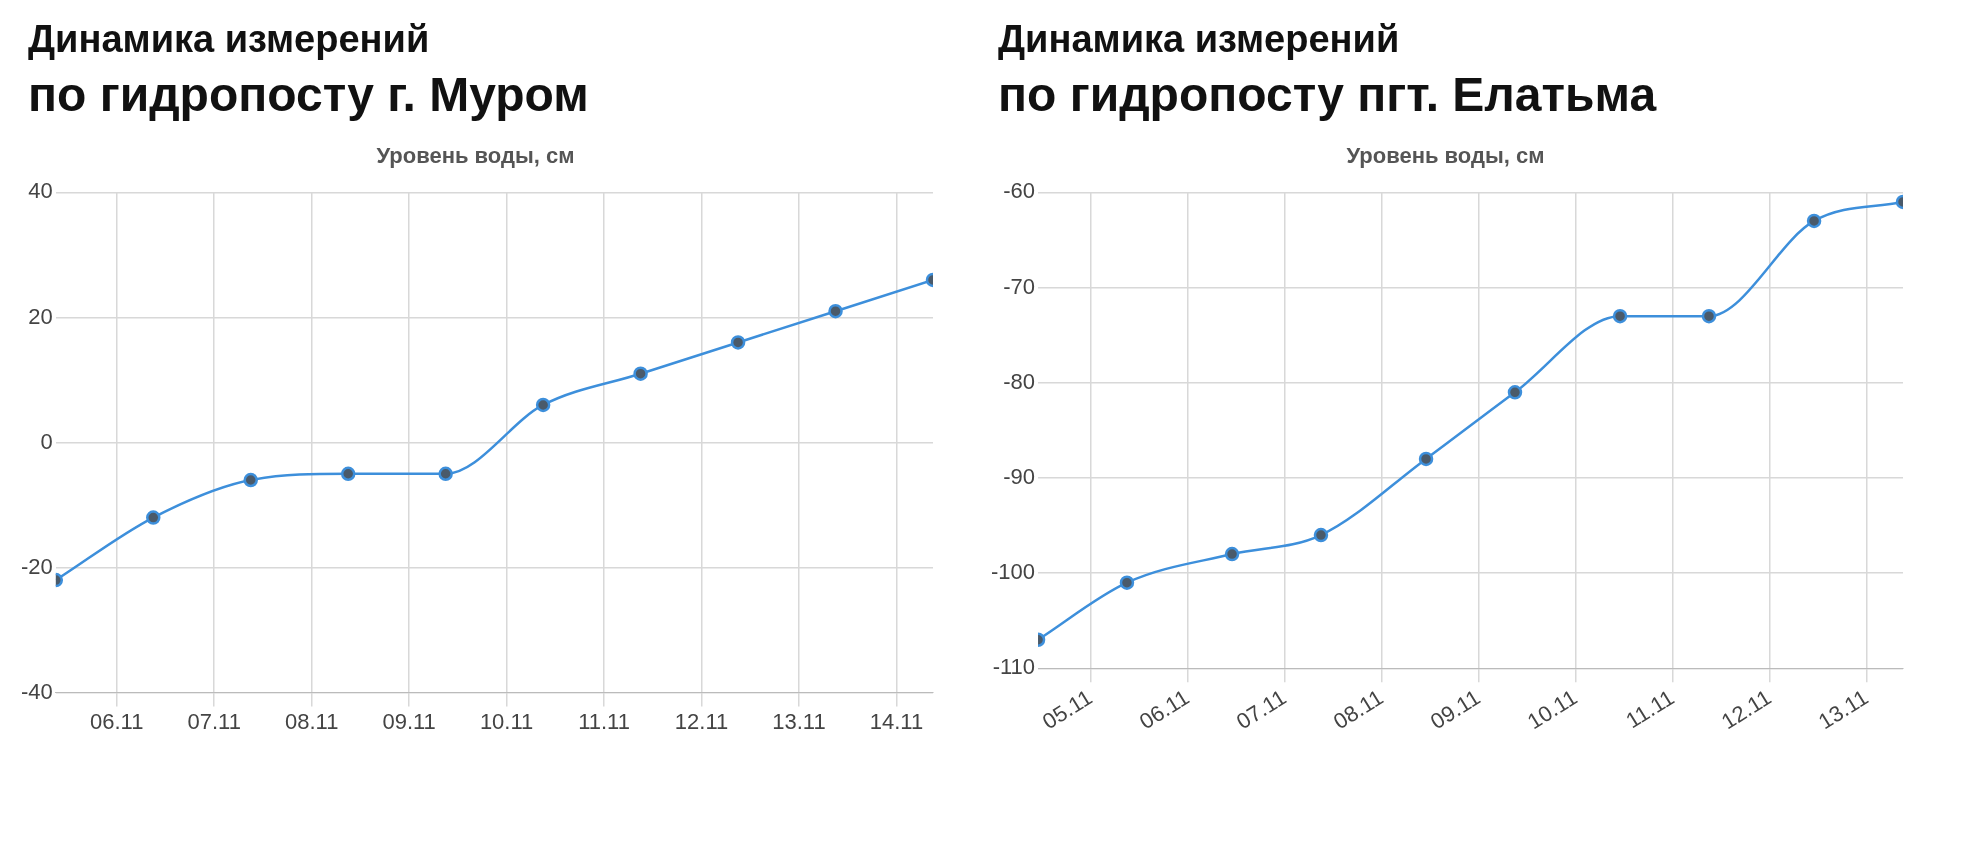  I want to click on y-tick-label: -40, so click(37, 691).